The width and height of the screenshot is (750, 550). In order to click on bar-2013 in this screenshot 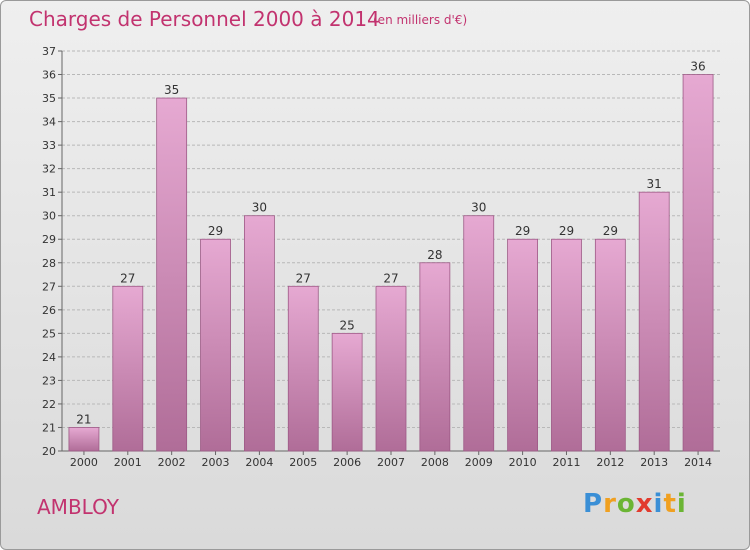, I will do `click(654, 321)`.